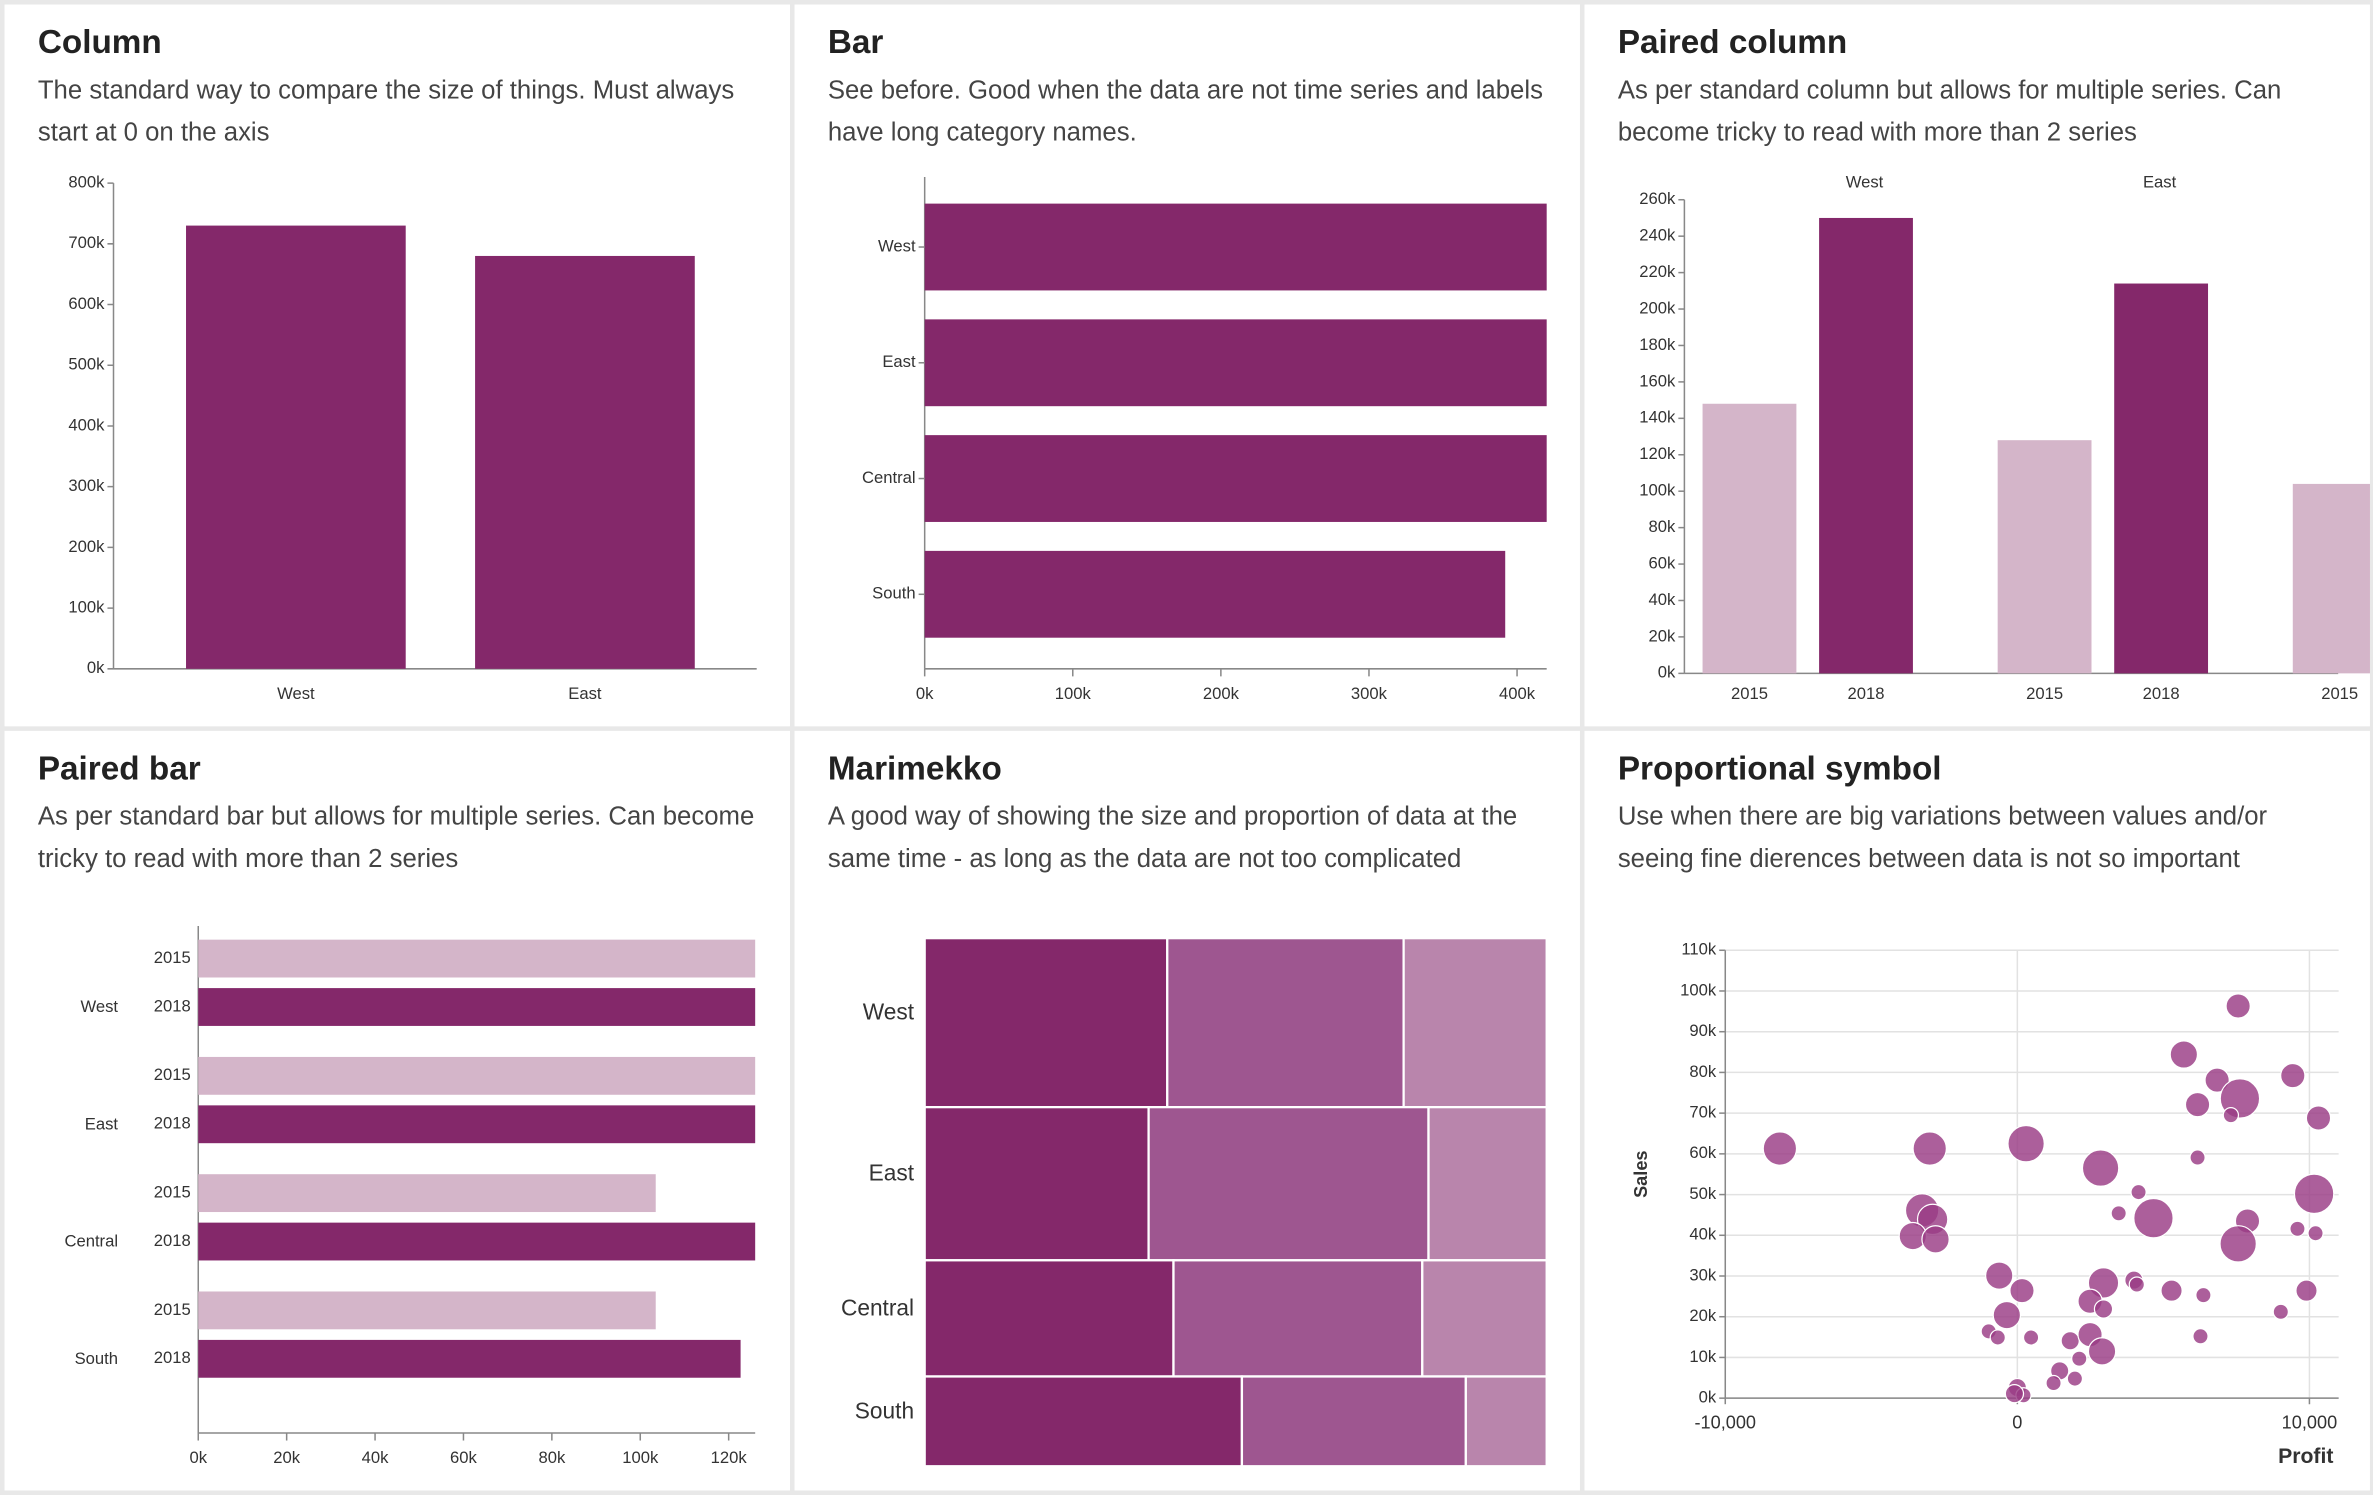 The width and height of the screenshot is (2373, 1495). Describe the element at coordinates (884, 1410) in the screenshot. I see `category-label: South` at that location.